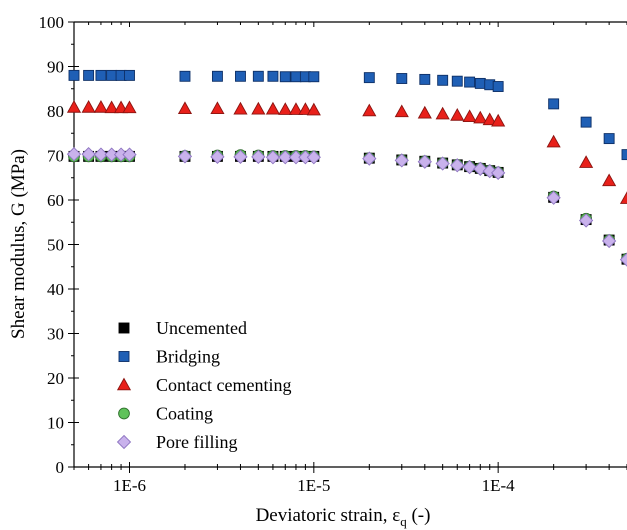  What do you see at coordinates (201, 328) in the screenshot?
I see `legend-label: Uncemented` at bounding box center [201, 328].